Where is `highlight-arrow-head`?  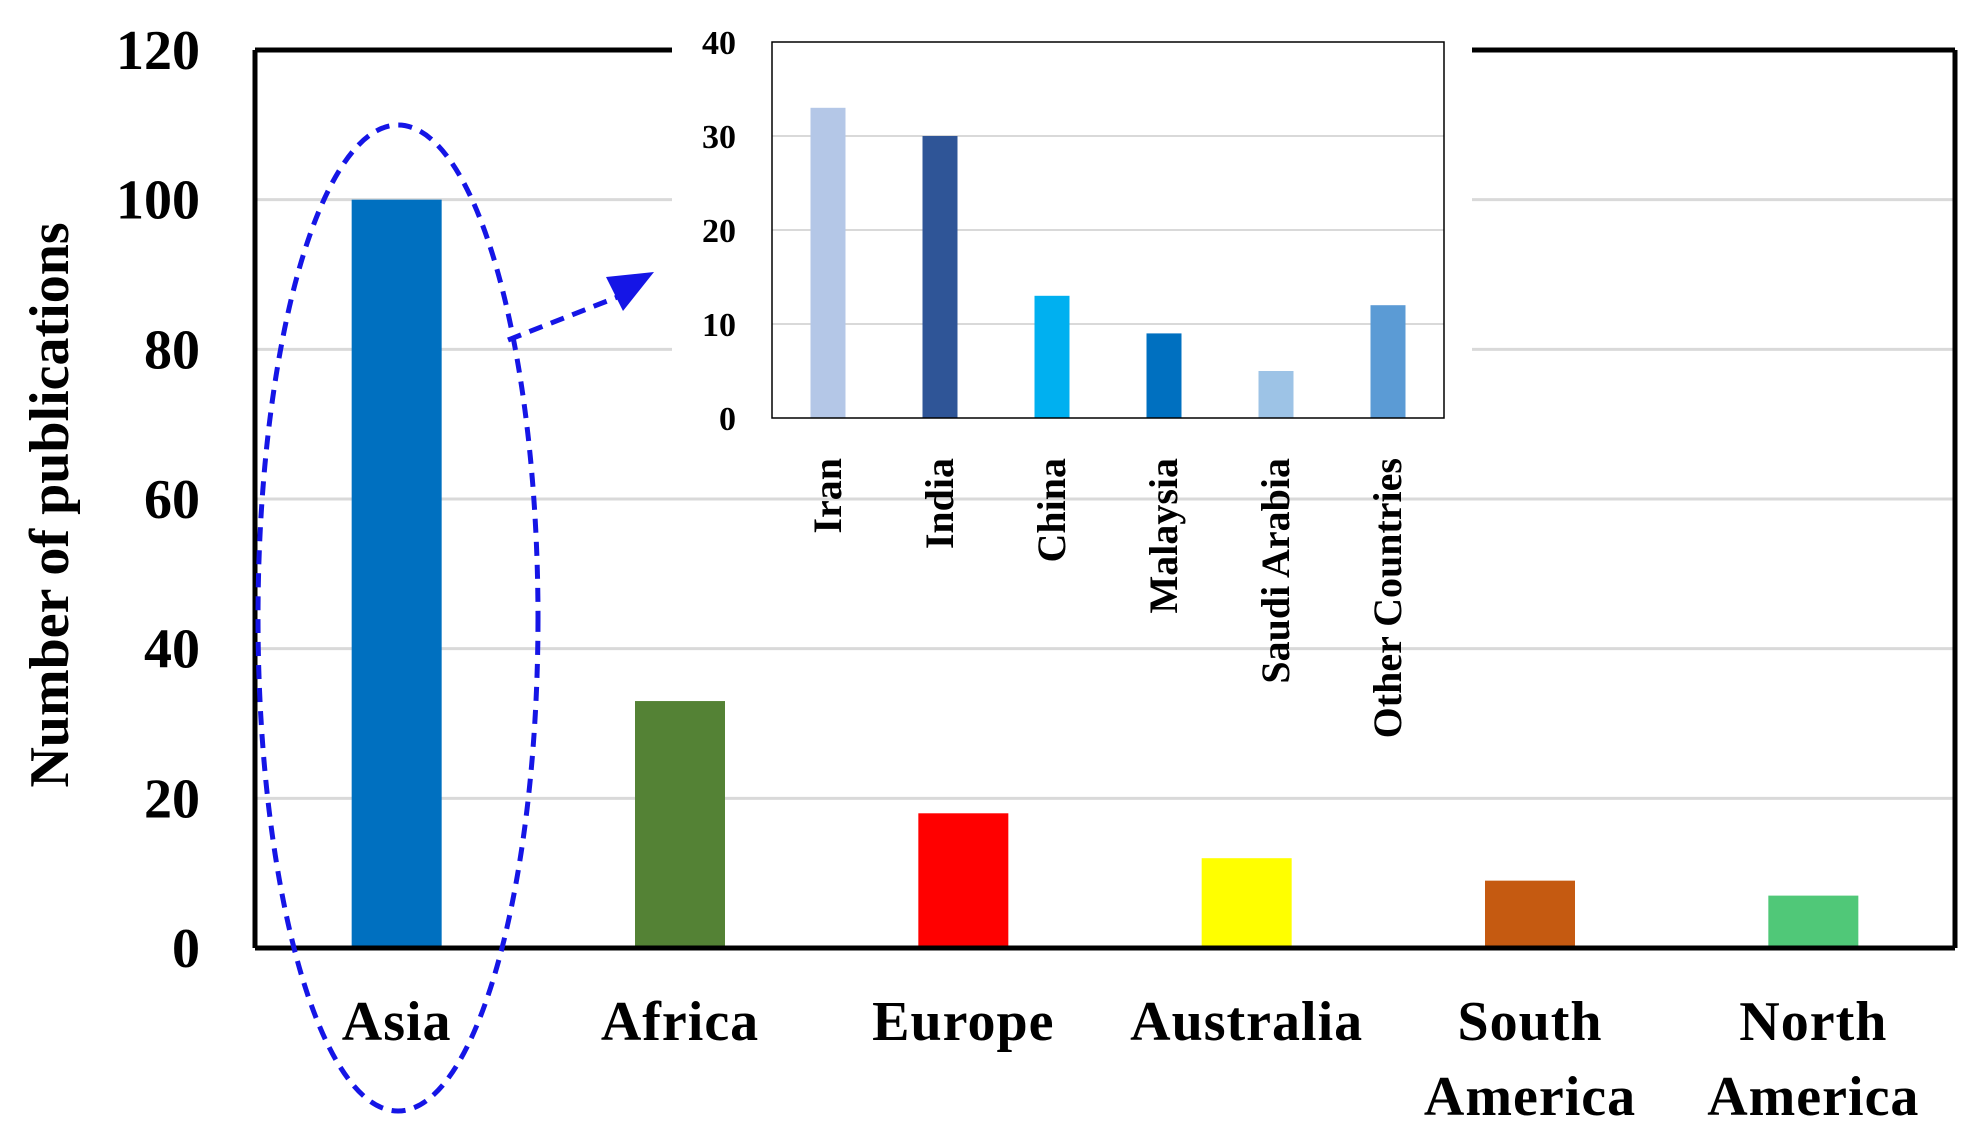
highlight-arrow-head is located at coordinates (630, 291).